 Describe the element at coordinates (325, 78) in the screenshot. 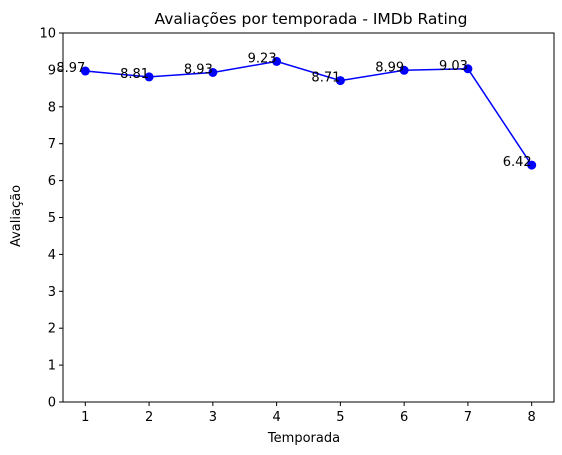

I see `data-label: 8.71` at that location.